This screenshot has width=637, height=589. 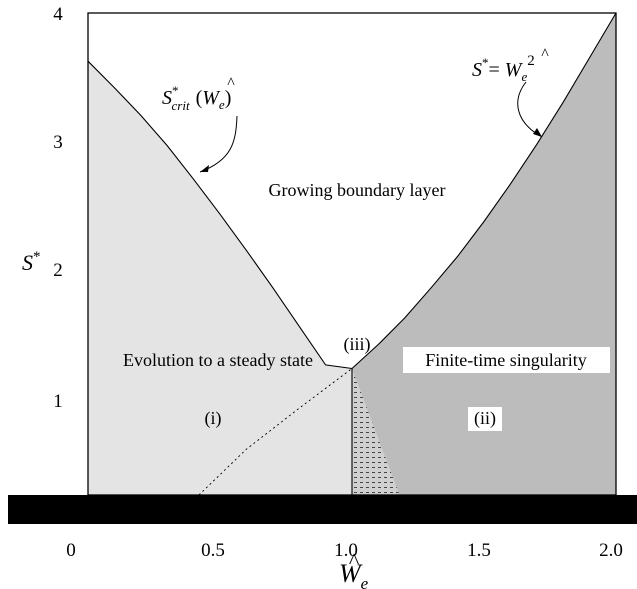 I want to click on x-tick-label: 1.0, so click(x=346, y=550).